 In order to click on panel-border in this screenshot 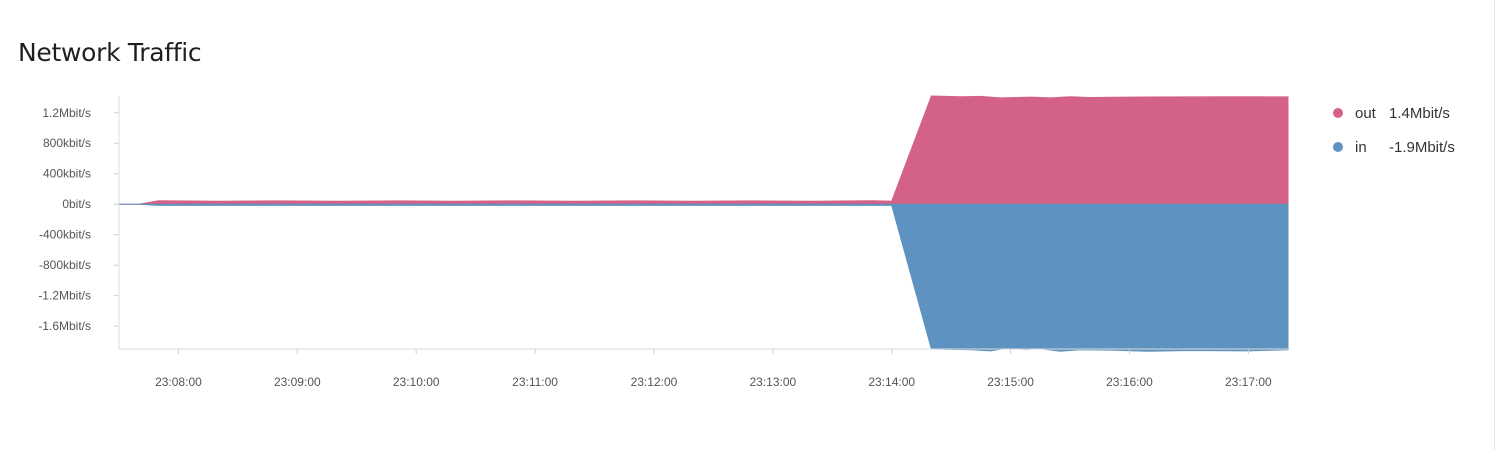, I will do `click(1494, 225)`.